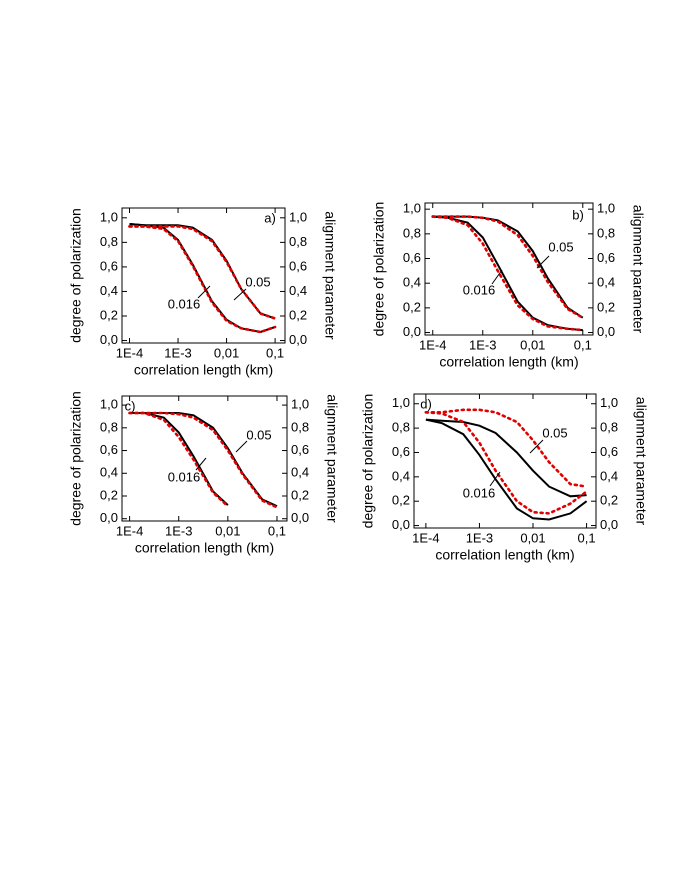  Describe the element at coordinates (130, 405) in the screenshot. I see `panel-label: c)` at that location.